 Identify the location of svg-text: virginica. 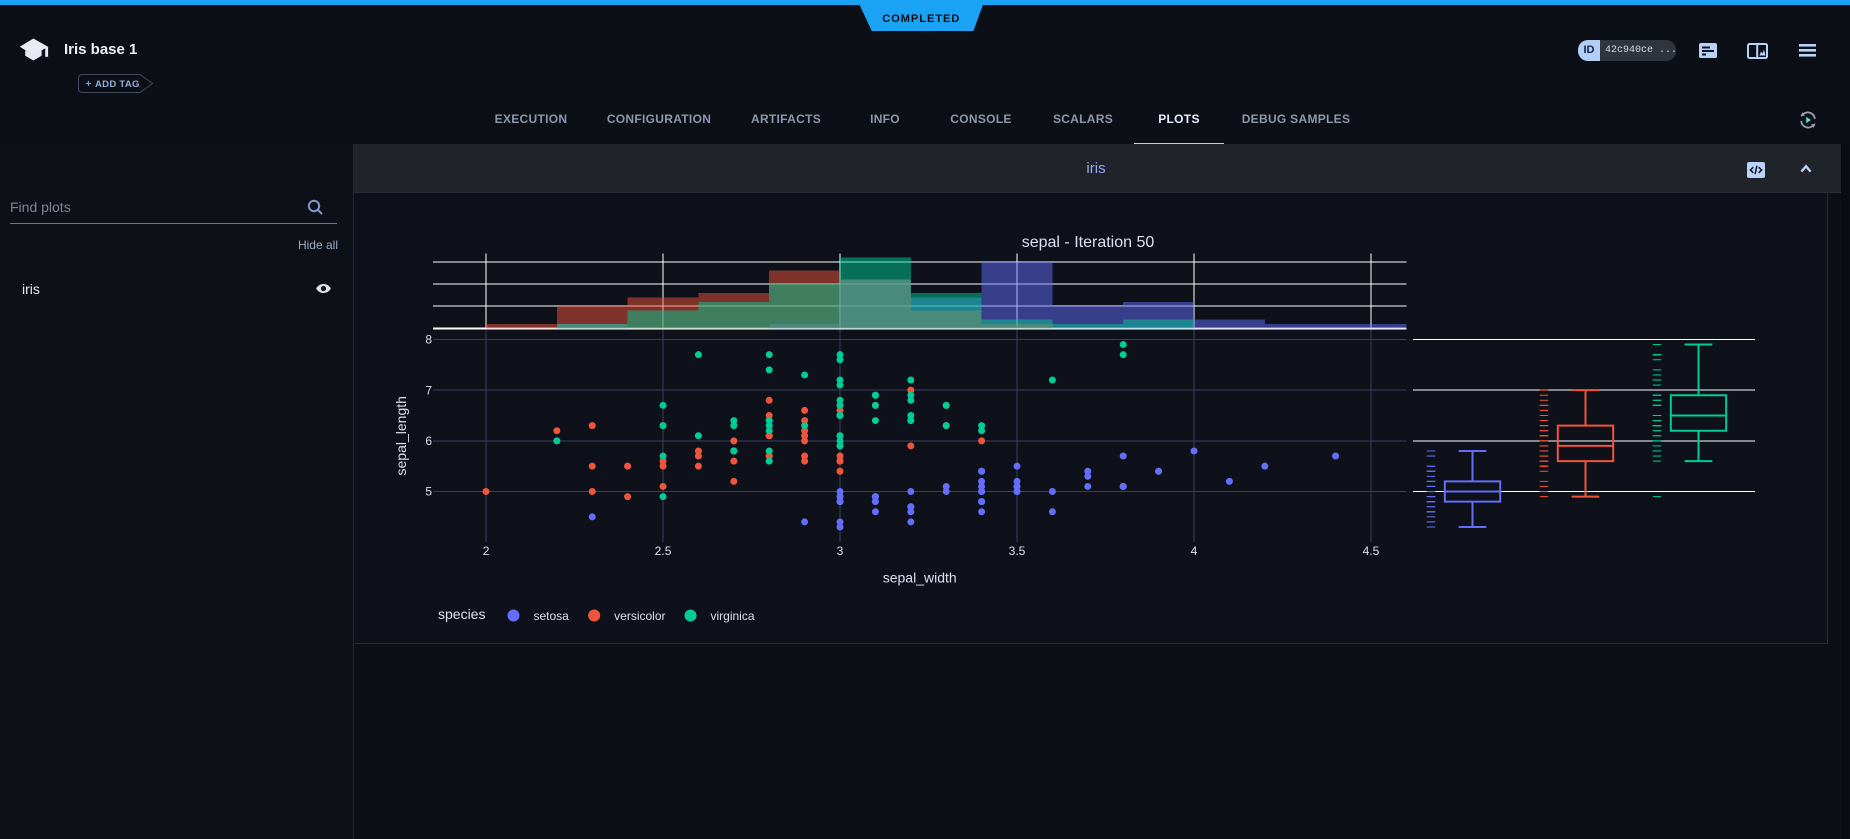
(733, 616).